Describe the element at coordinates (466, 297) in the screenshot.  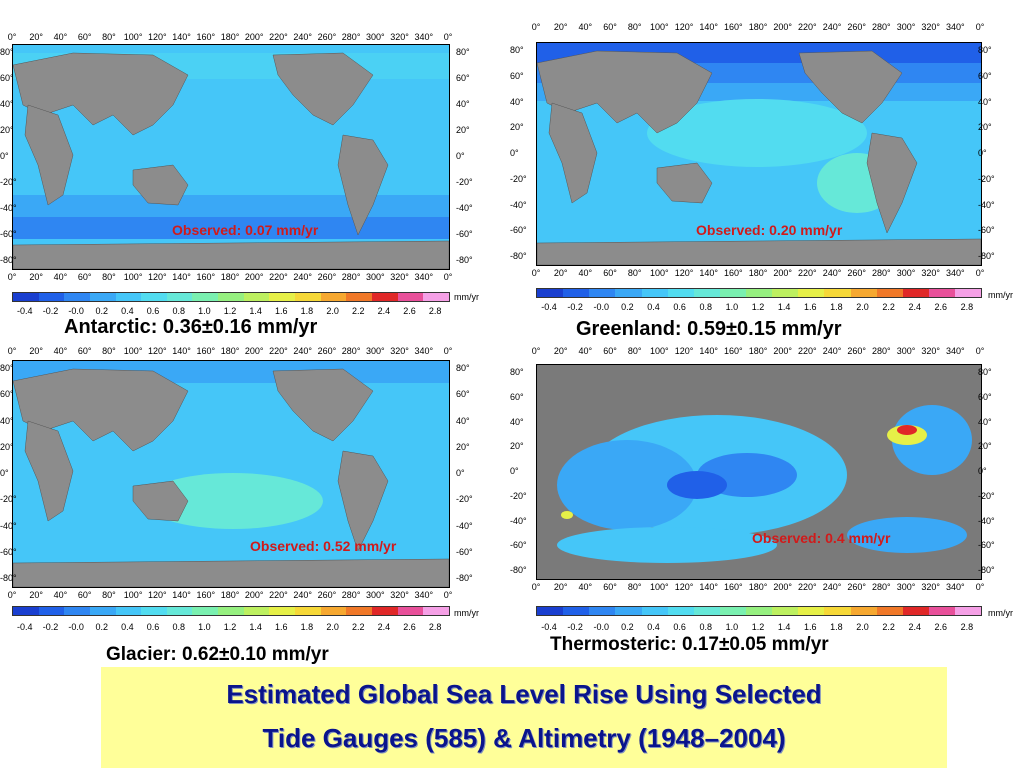
I see `colorbar-unit: mm/yr` at that location.